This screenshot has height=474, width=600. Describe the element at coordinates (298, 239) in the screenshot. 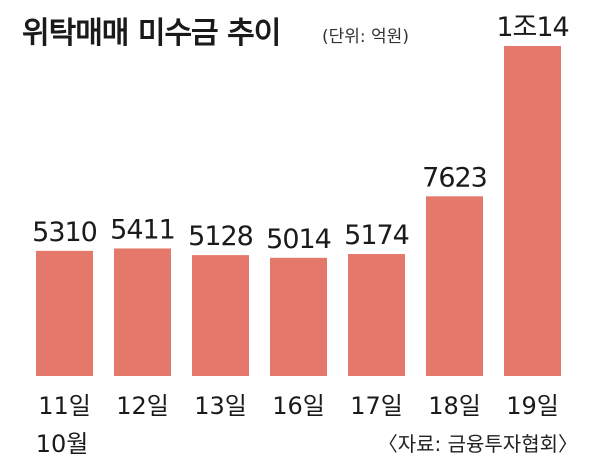

I see `value-label-4: 5014` at that location.